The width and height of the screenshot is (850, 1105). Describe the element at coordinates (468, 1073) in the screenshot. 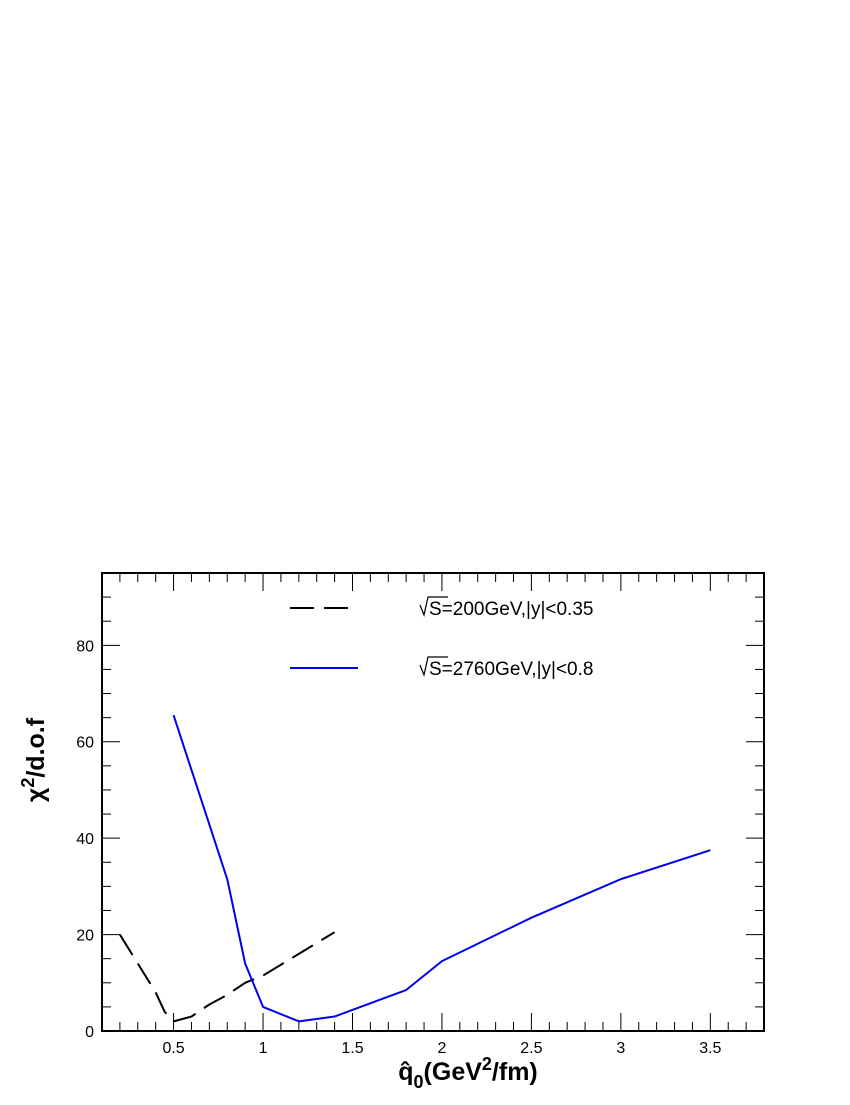

I see `x-axis-label: q̂0(GeV2/fm)` at that location.